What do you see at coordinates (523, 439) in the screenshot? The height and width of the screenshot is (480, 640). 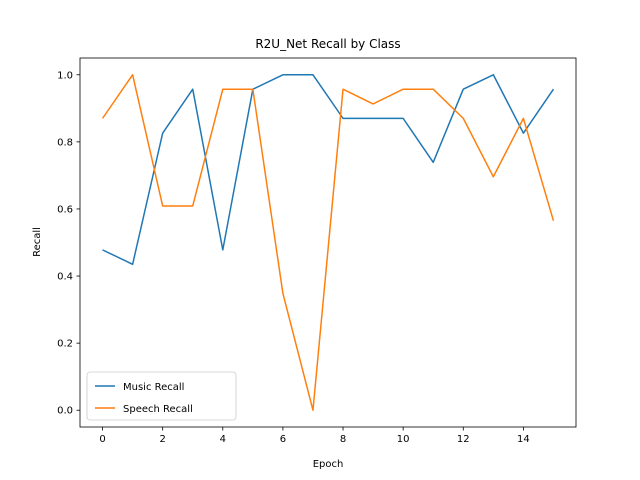 I see `x-tick-label: 14` at bounding box center [523, 439].